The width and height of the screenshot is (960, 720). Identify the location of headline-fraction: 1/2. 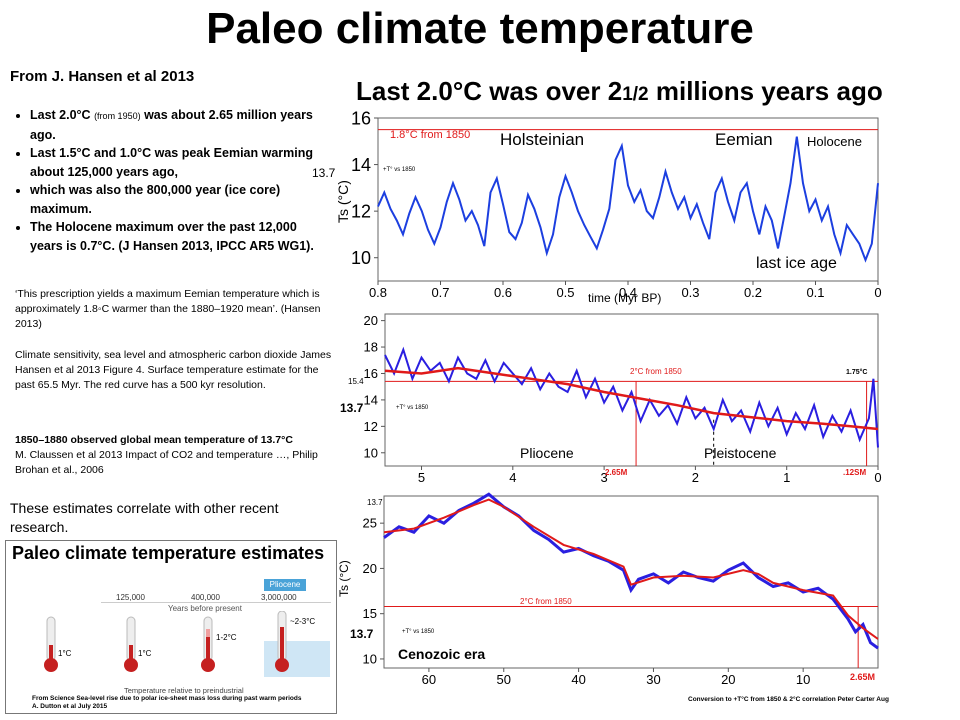
(635, 94).